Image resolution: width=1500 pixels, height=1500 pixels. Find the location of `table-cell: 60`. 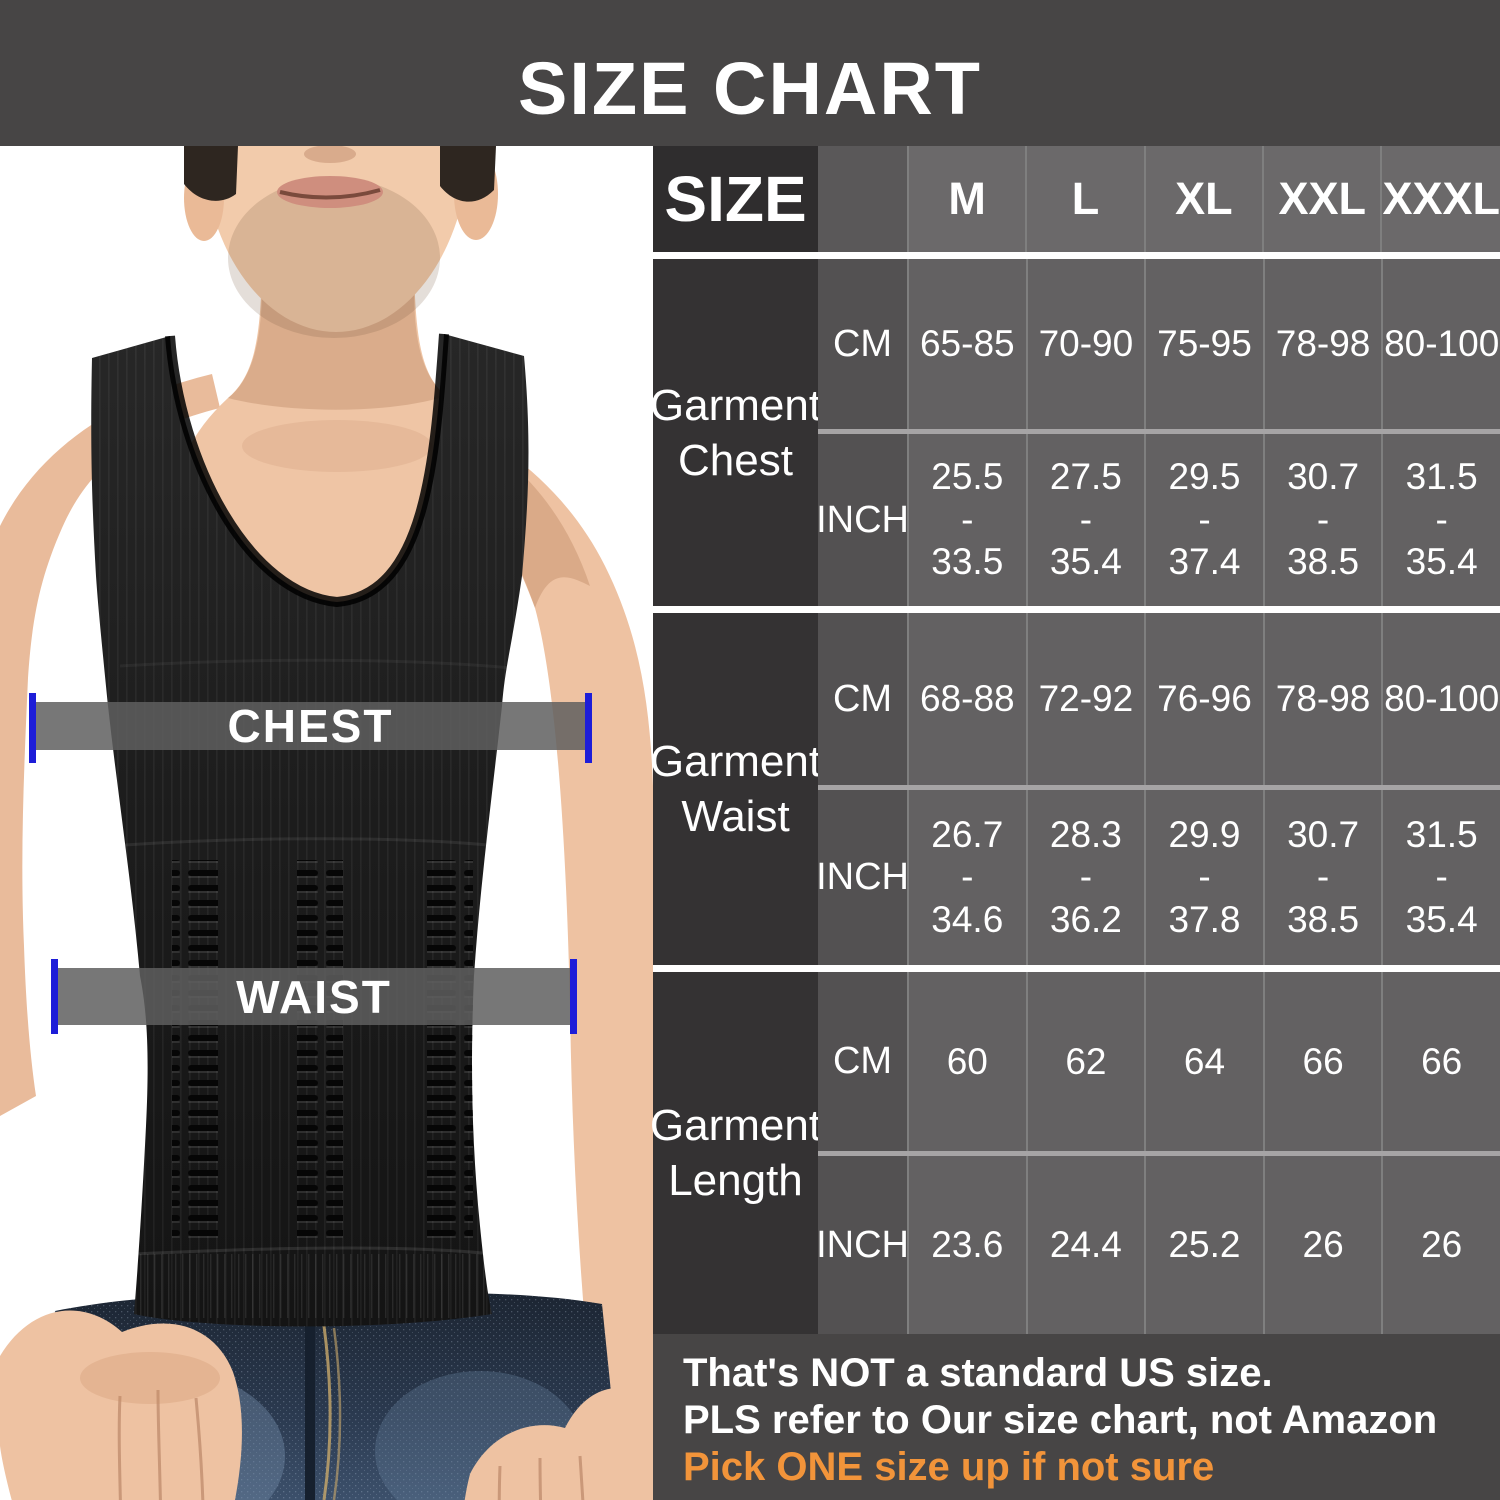

table-cell: 60 is located at coordinates (966, 1061).